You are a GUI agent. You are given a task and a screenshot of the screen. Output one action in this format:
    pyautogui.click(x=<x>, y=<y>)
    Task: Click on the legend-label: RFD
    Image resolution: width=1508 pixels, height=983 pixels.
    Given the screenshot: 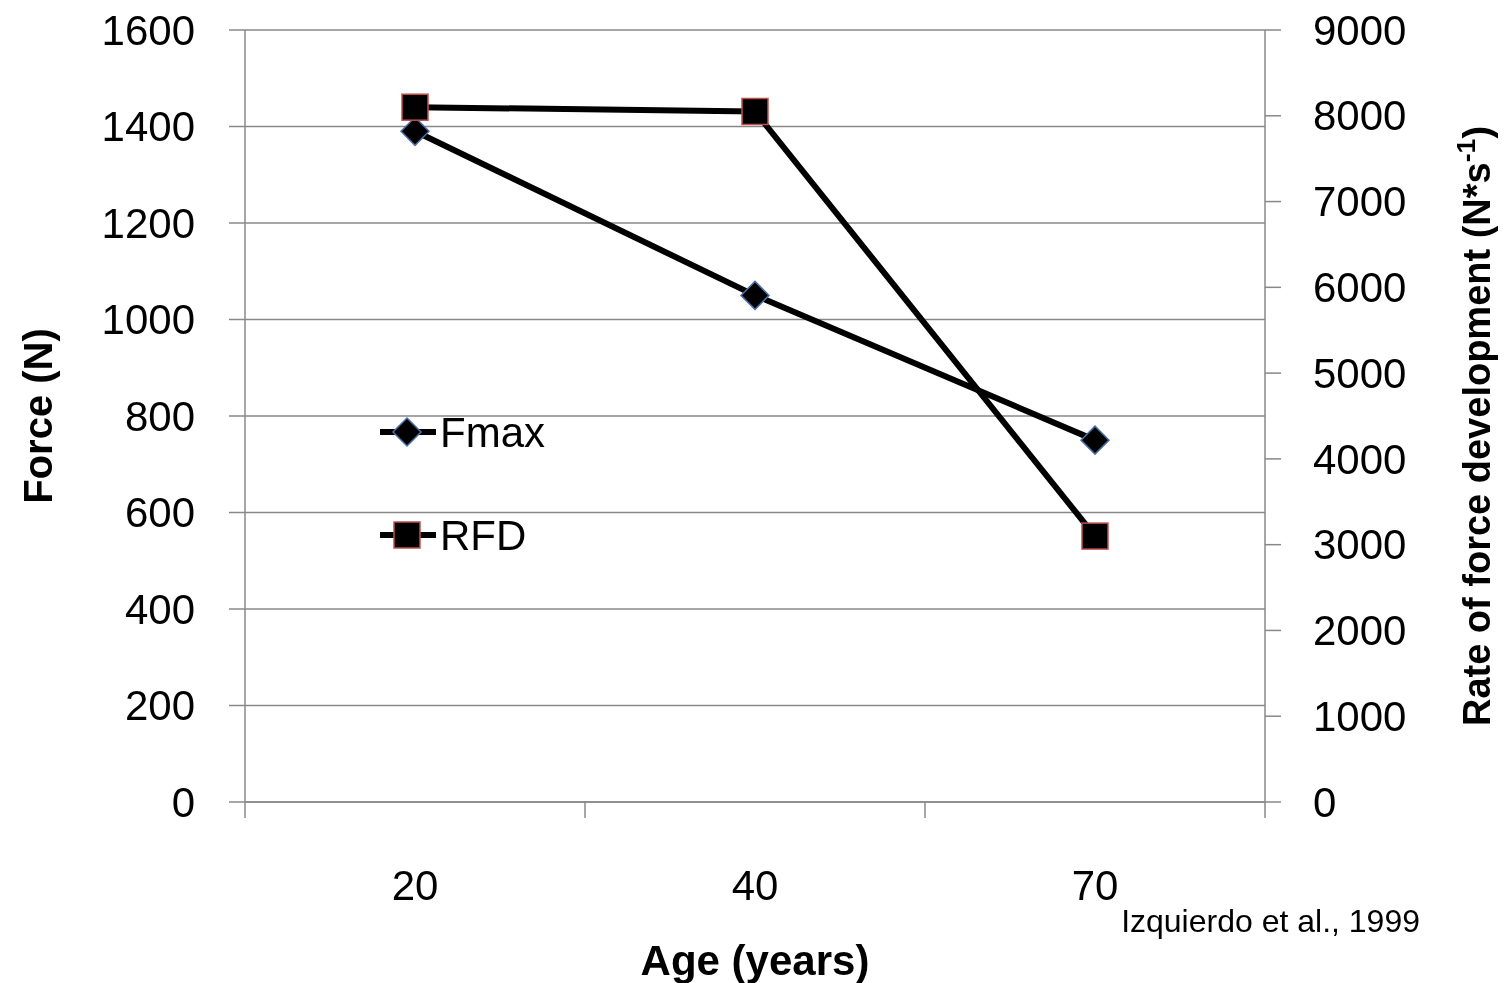 What is the action you would take?
    pyautogui.click(x=483, y=535)
    